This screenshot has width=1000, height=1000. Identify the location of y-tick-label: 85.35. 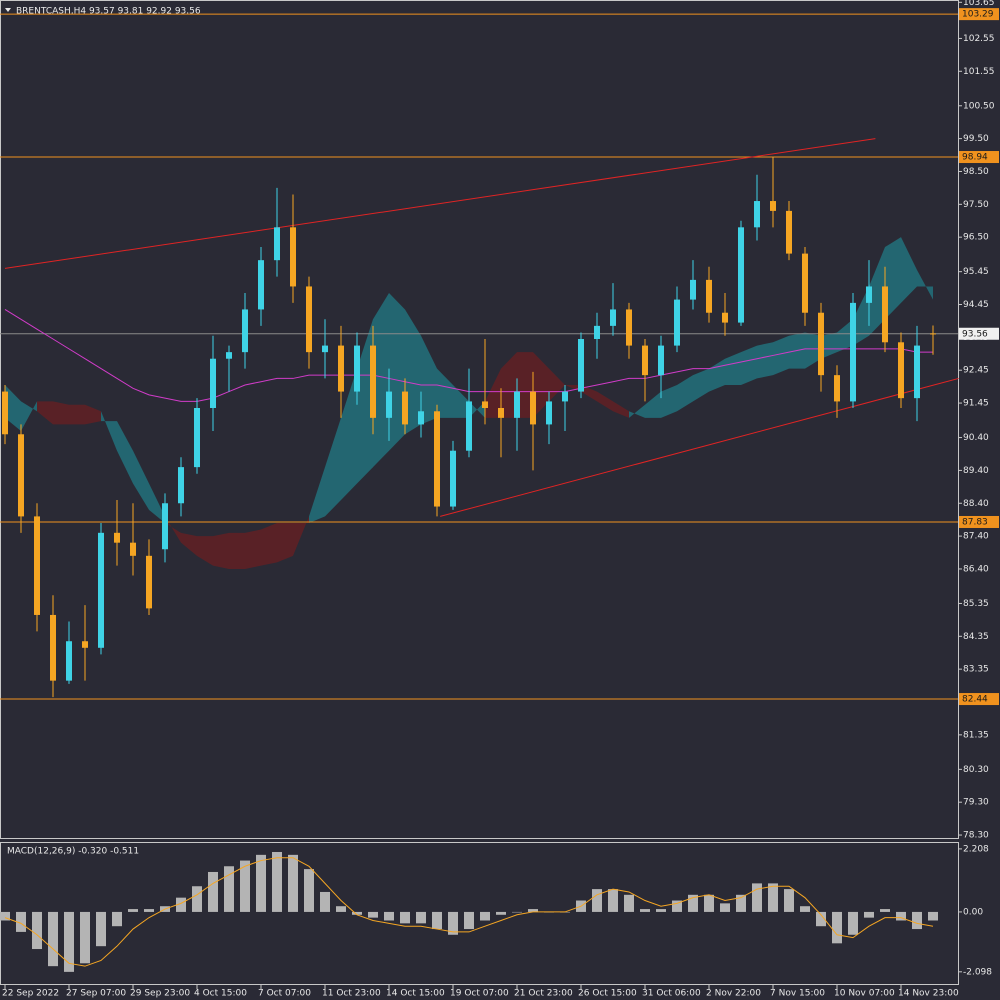
(976, 604).